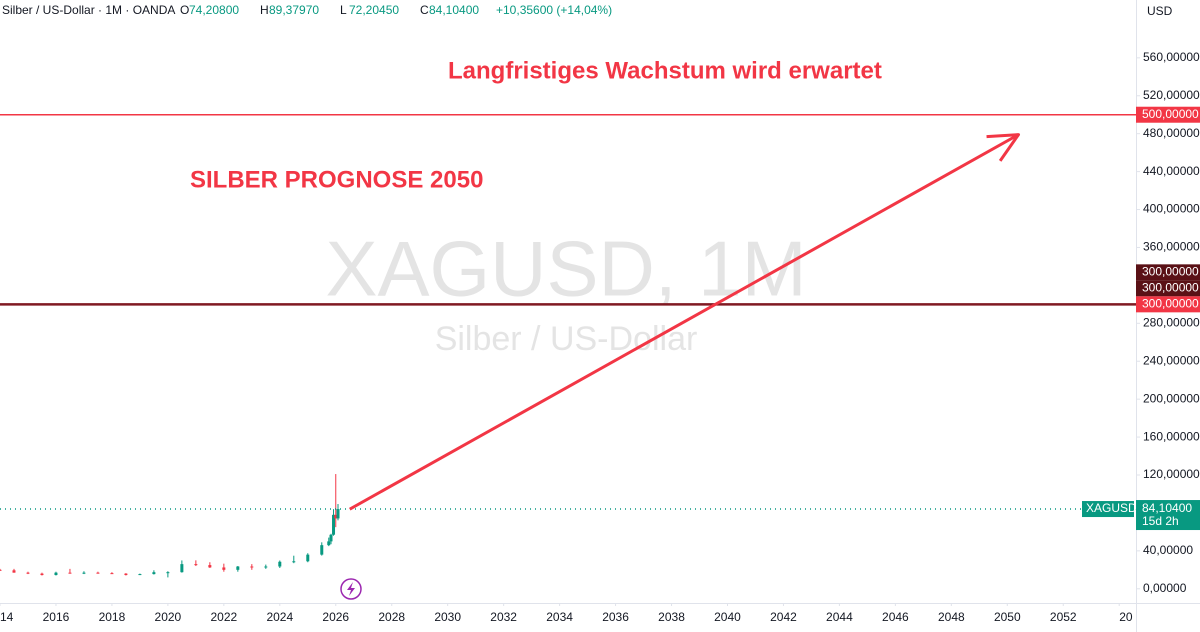 The height and width of the screenshot is (632, 1200). Describe the element at coordinates (343, 10) in the screenshot. I see `ohlc-label: L` at that location.